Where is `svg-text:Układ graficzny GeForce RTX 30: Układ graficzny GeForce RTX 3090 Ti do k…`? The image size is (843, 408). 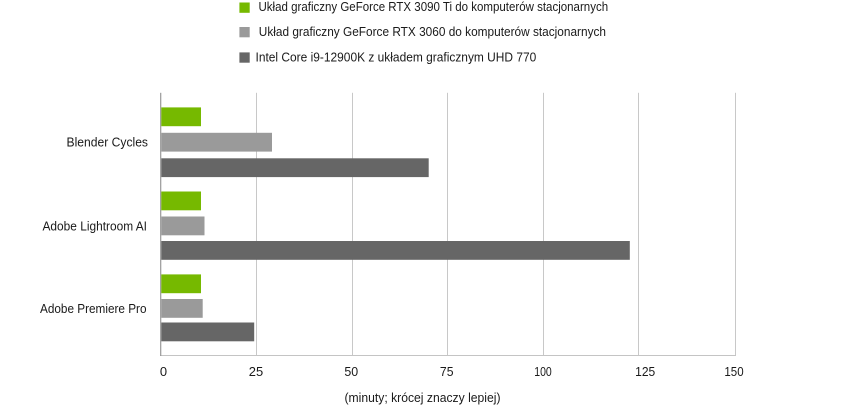 svg-text:Układ graficzny GeForce RTX 30: Układ graficzny GeForce RTX 3090 Ti do k… is located at coordinates (434, 7).